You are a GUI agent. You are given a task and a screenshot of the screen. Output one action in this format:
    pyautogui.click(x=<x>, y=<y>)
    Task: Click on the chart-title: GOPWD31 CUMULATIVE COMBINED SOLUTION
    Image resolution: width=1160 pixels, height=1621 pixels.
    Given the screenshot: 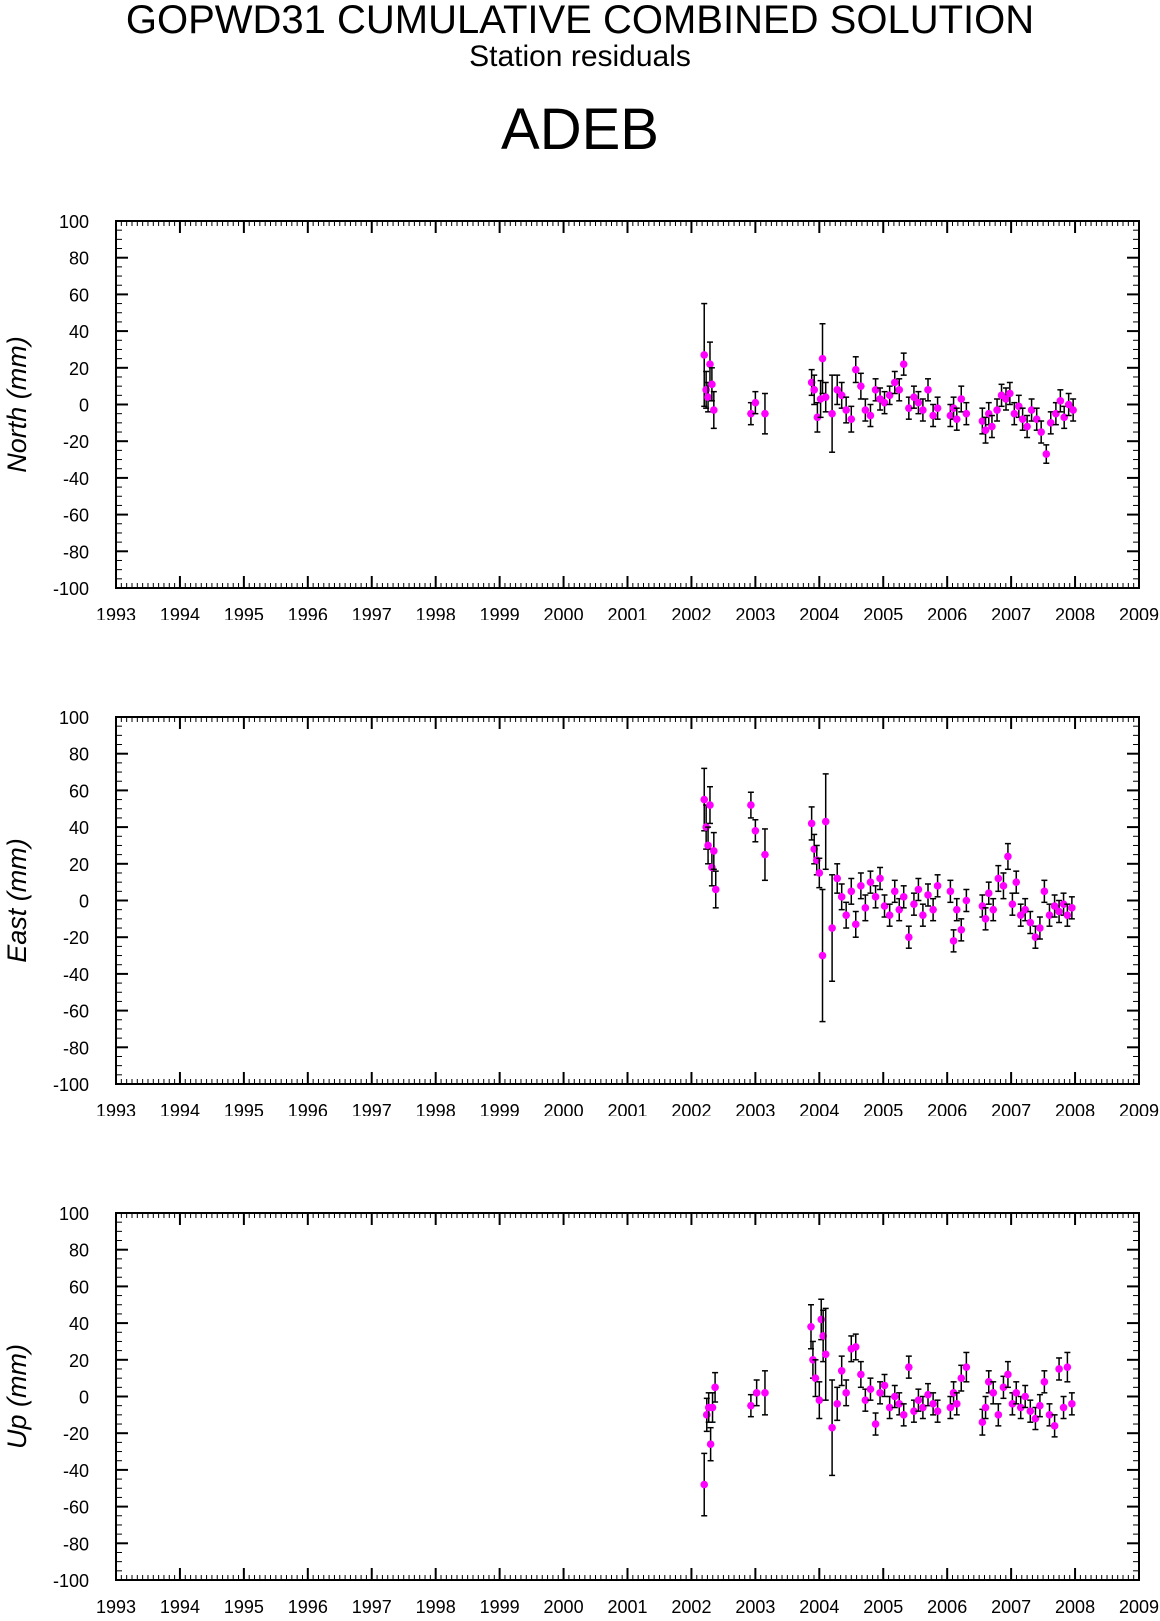 What is the action you would take?
    pyautogui.click(x=580, y=21)
    